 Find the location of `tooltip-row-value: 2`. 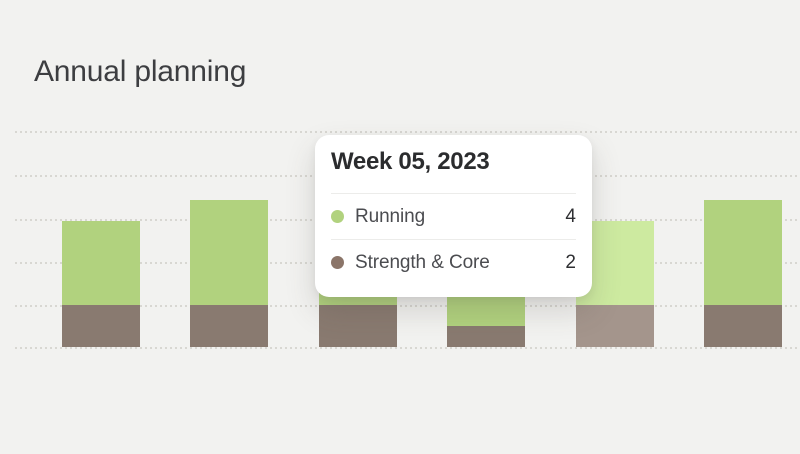

tooltip-row-value: 2 is located at coordinates (570, 262).